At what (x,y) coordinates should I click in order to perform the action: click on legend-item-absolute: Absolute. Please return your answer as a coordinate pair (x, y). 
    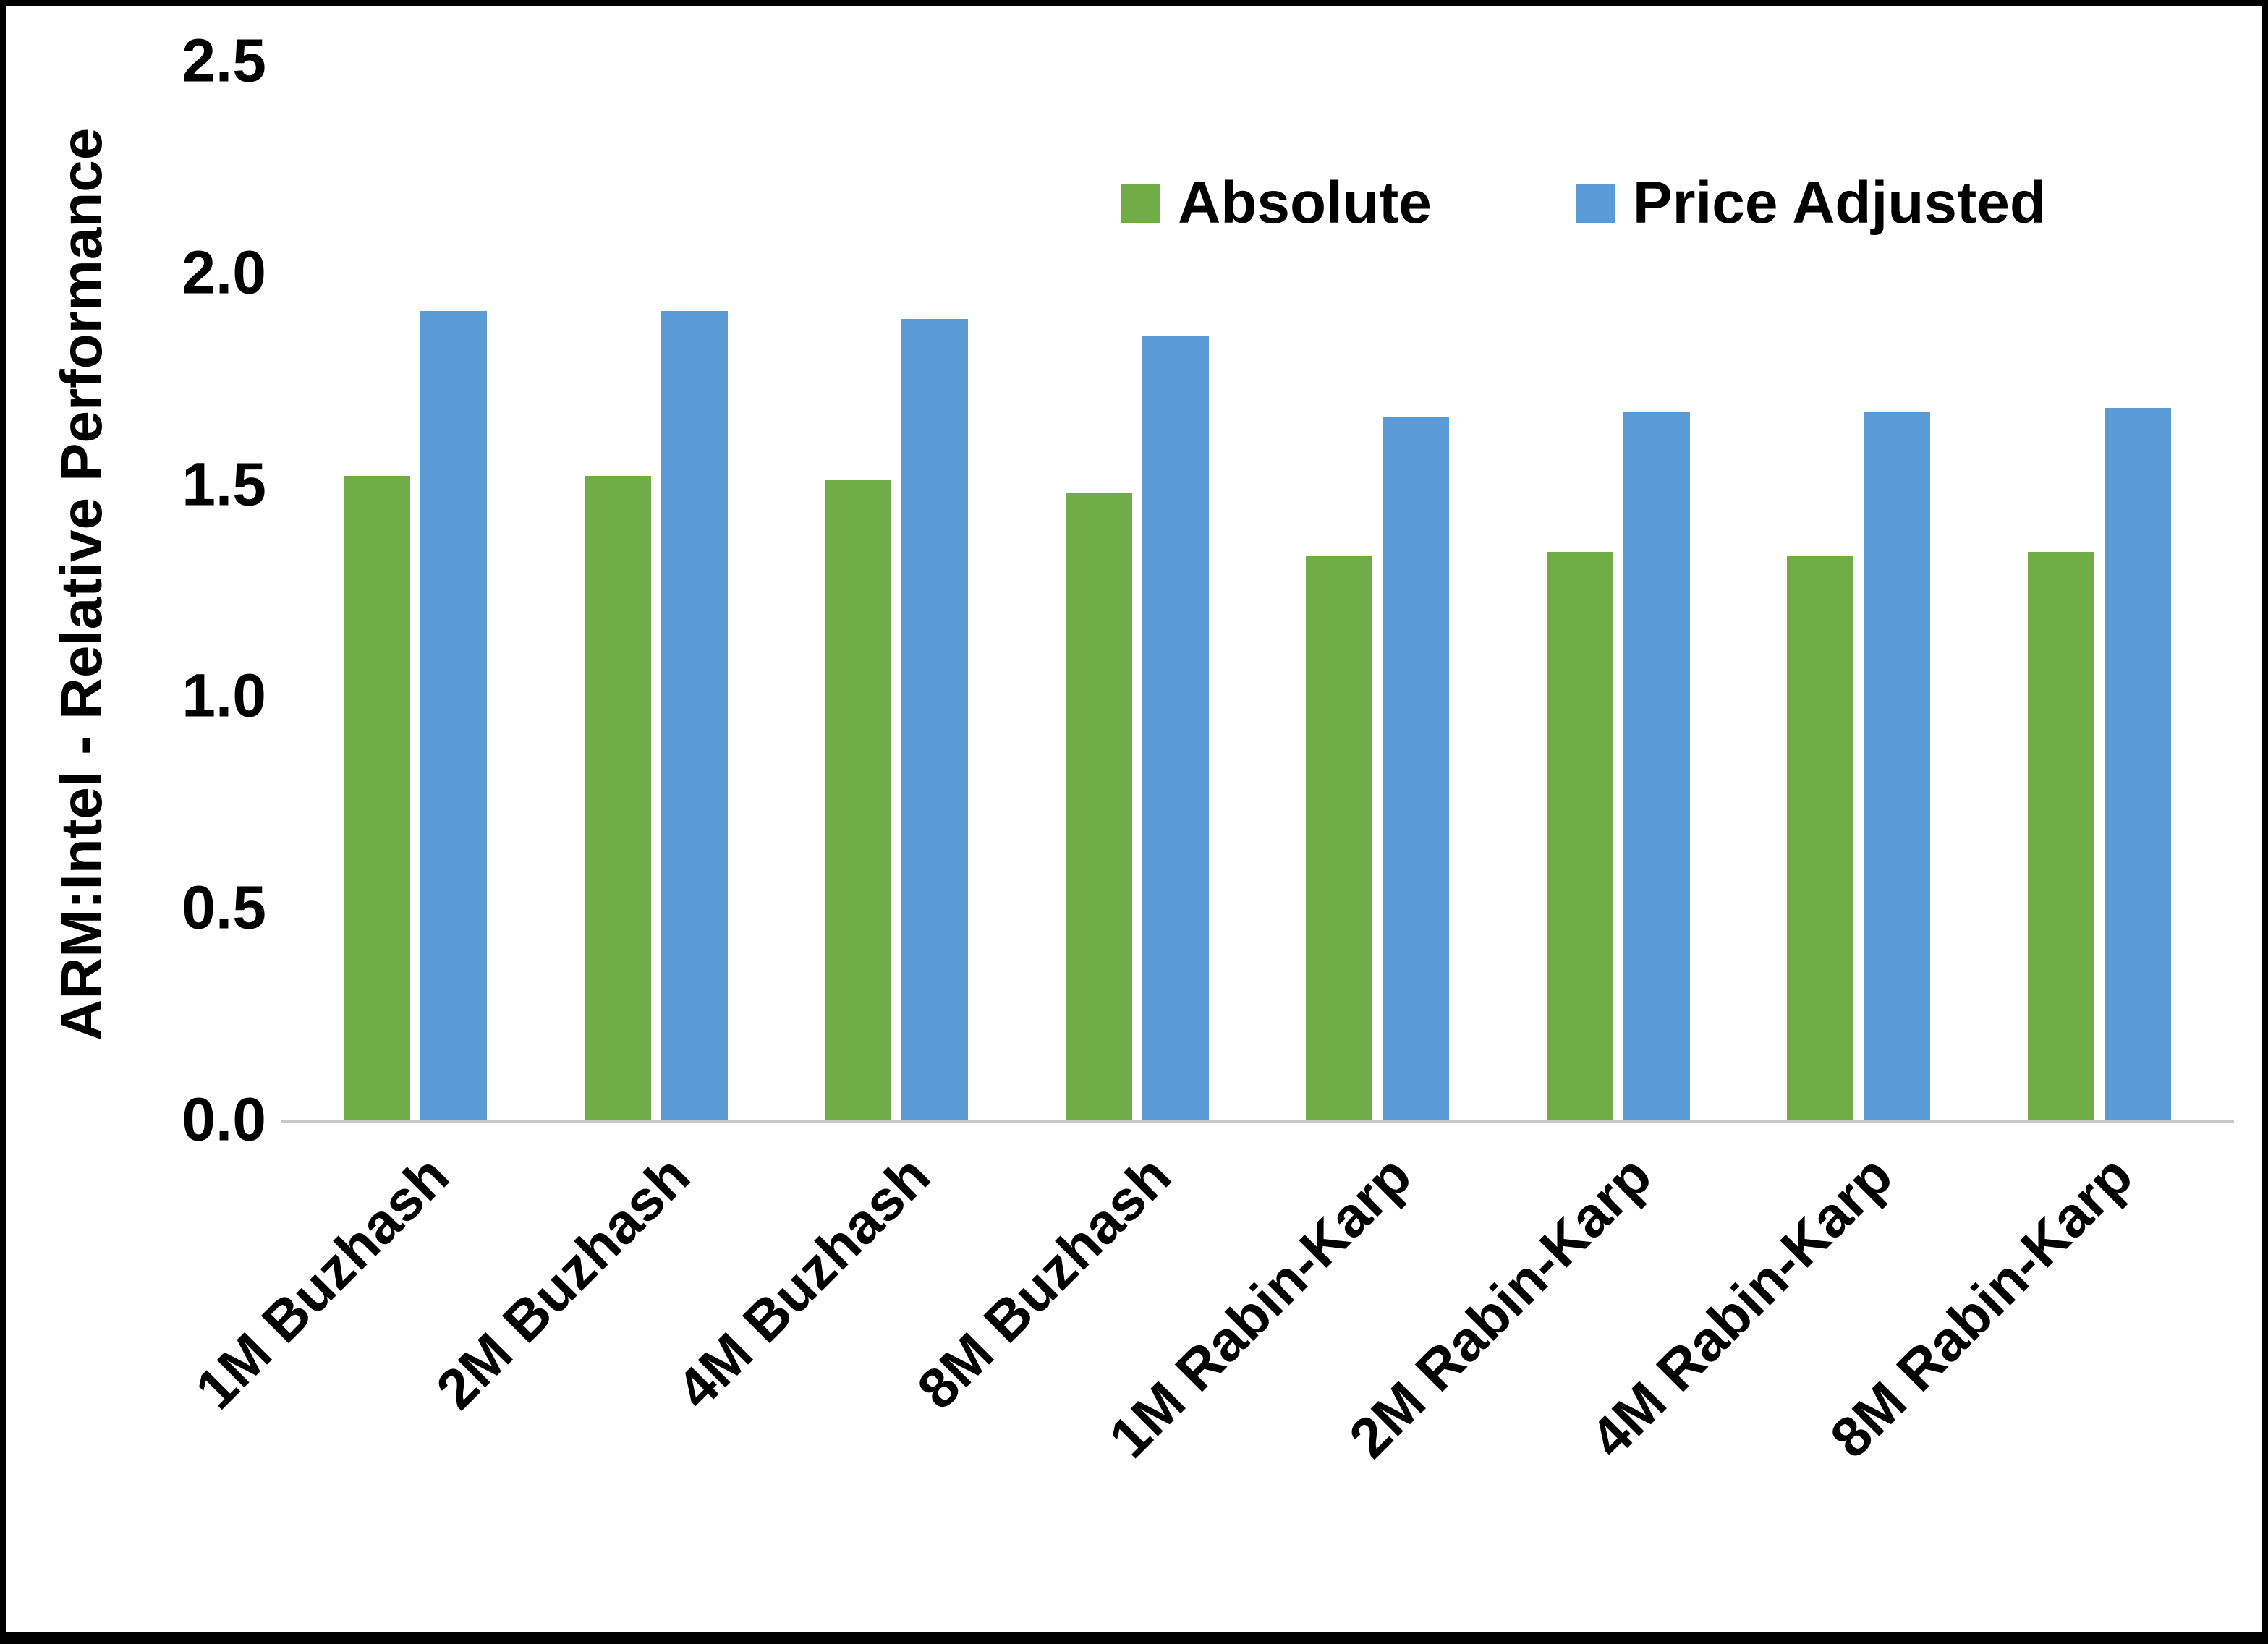
    Looking at the image, I should click on (1276, 203).